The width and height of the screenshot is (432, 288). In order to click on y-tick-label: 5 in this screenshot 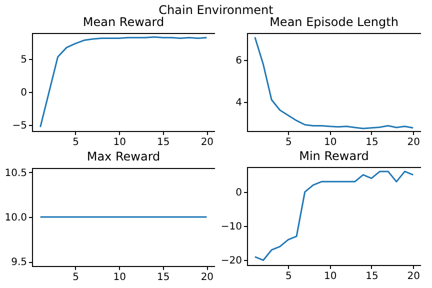, I will do `click(23, 60)`.